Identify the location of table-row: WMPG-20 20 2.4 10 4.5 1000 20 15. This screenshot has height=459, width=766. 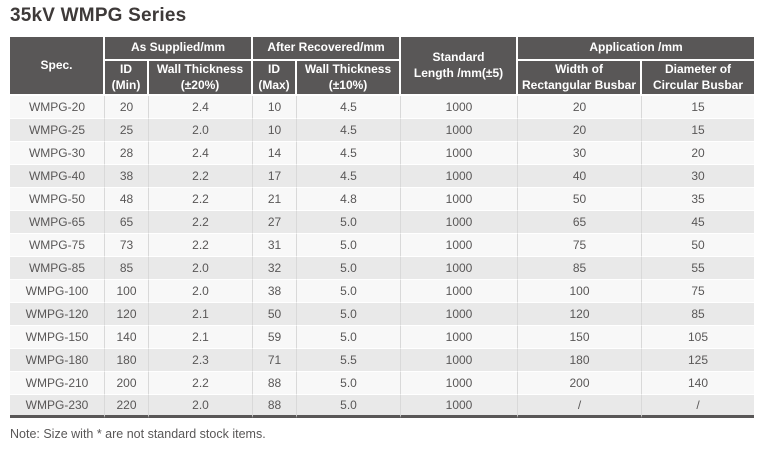
(382, 108).